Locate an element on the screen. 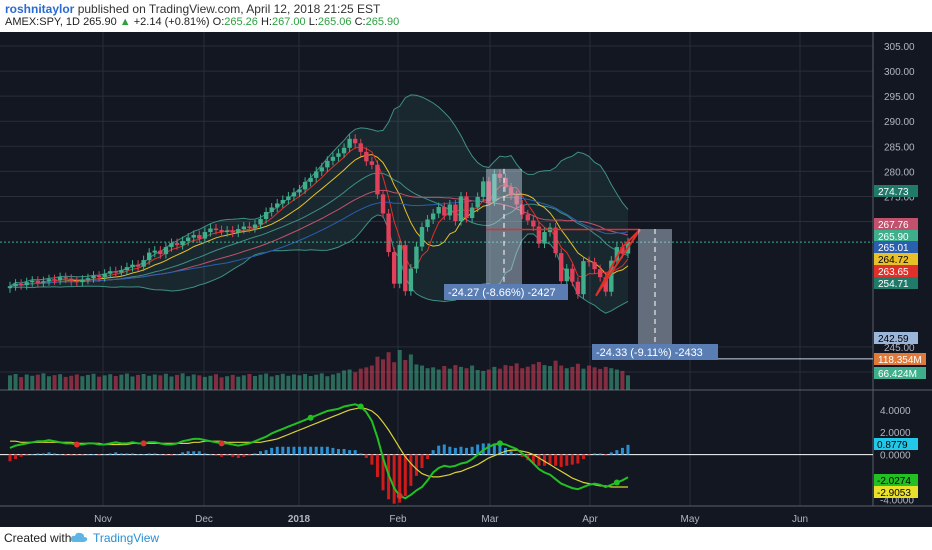 The width and height of the screenshot is (932, 550). y-tick-label: 305.00 is located at coordinates (899, 47).